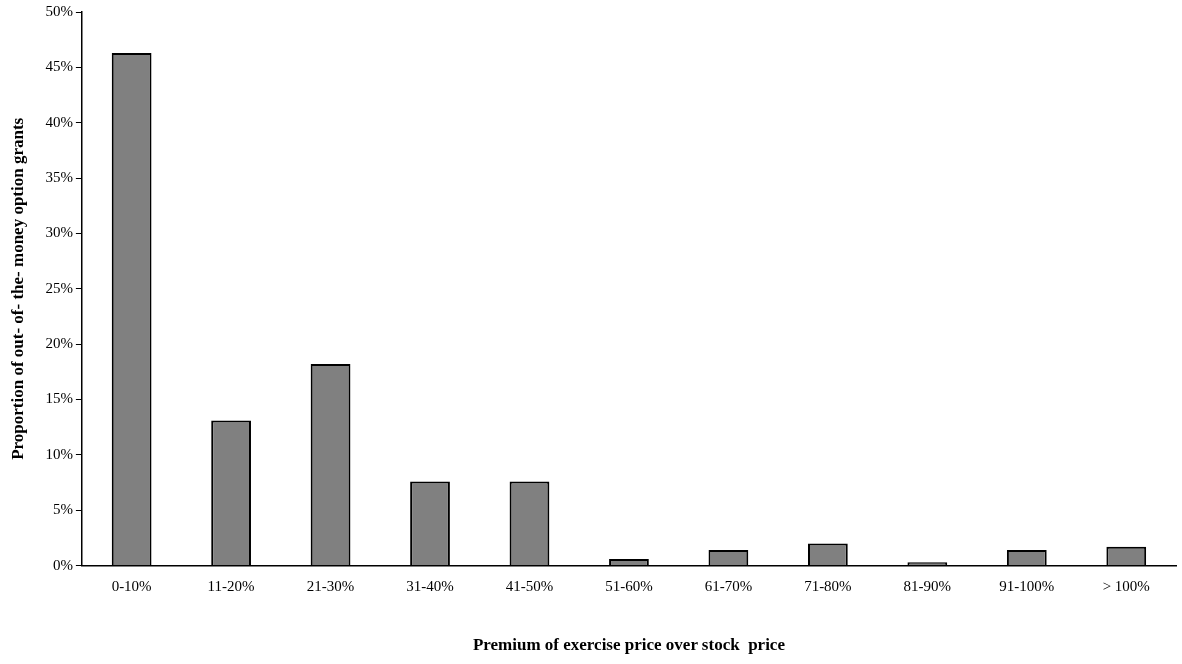 Image resolution: width=1182 pixels, height=664 pixels. Describe the element at coordinates (927, 585) in the screenshot. I see `x-tick-label: 81-90%` at that location.